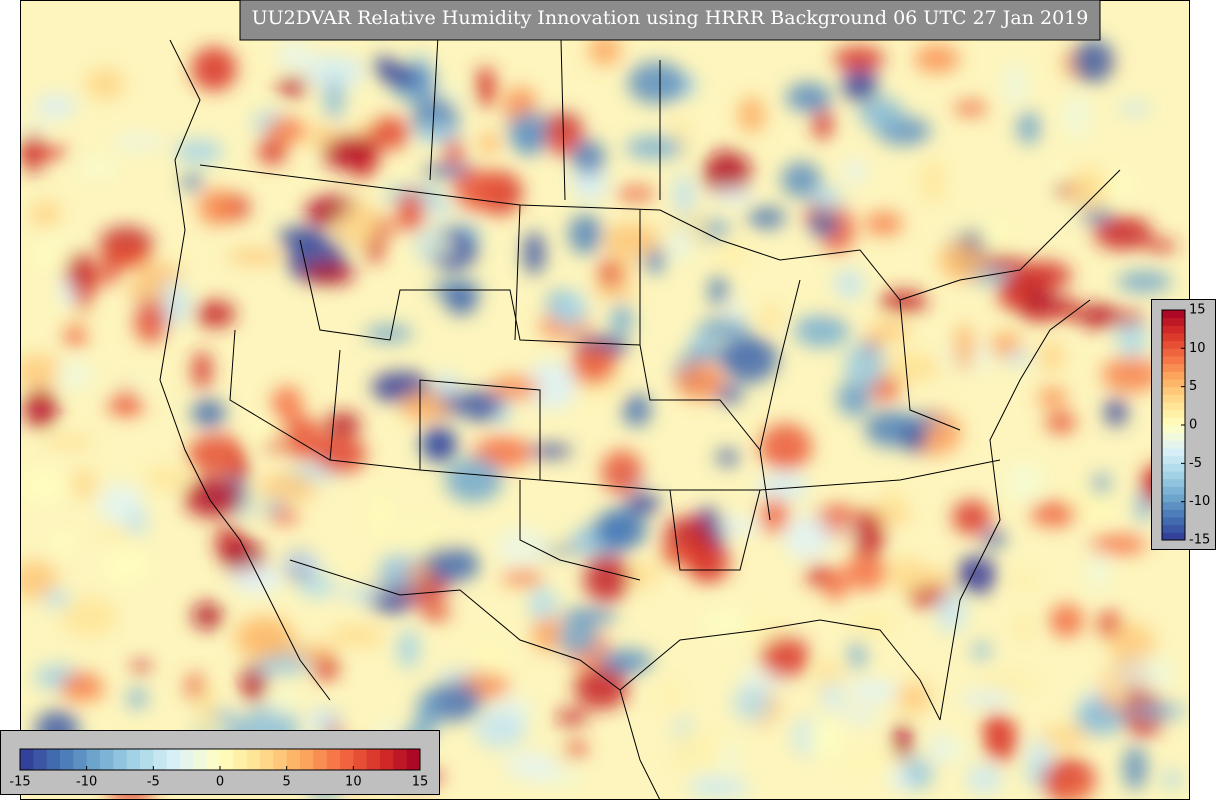  I want to click on tick-label: 0, so click(220, 782).